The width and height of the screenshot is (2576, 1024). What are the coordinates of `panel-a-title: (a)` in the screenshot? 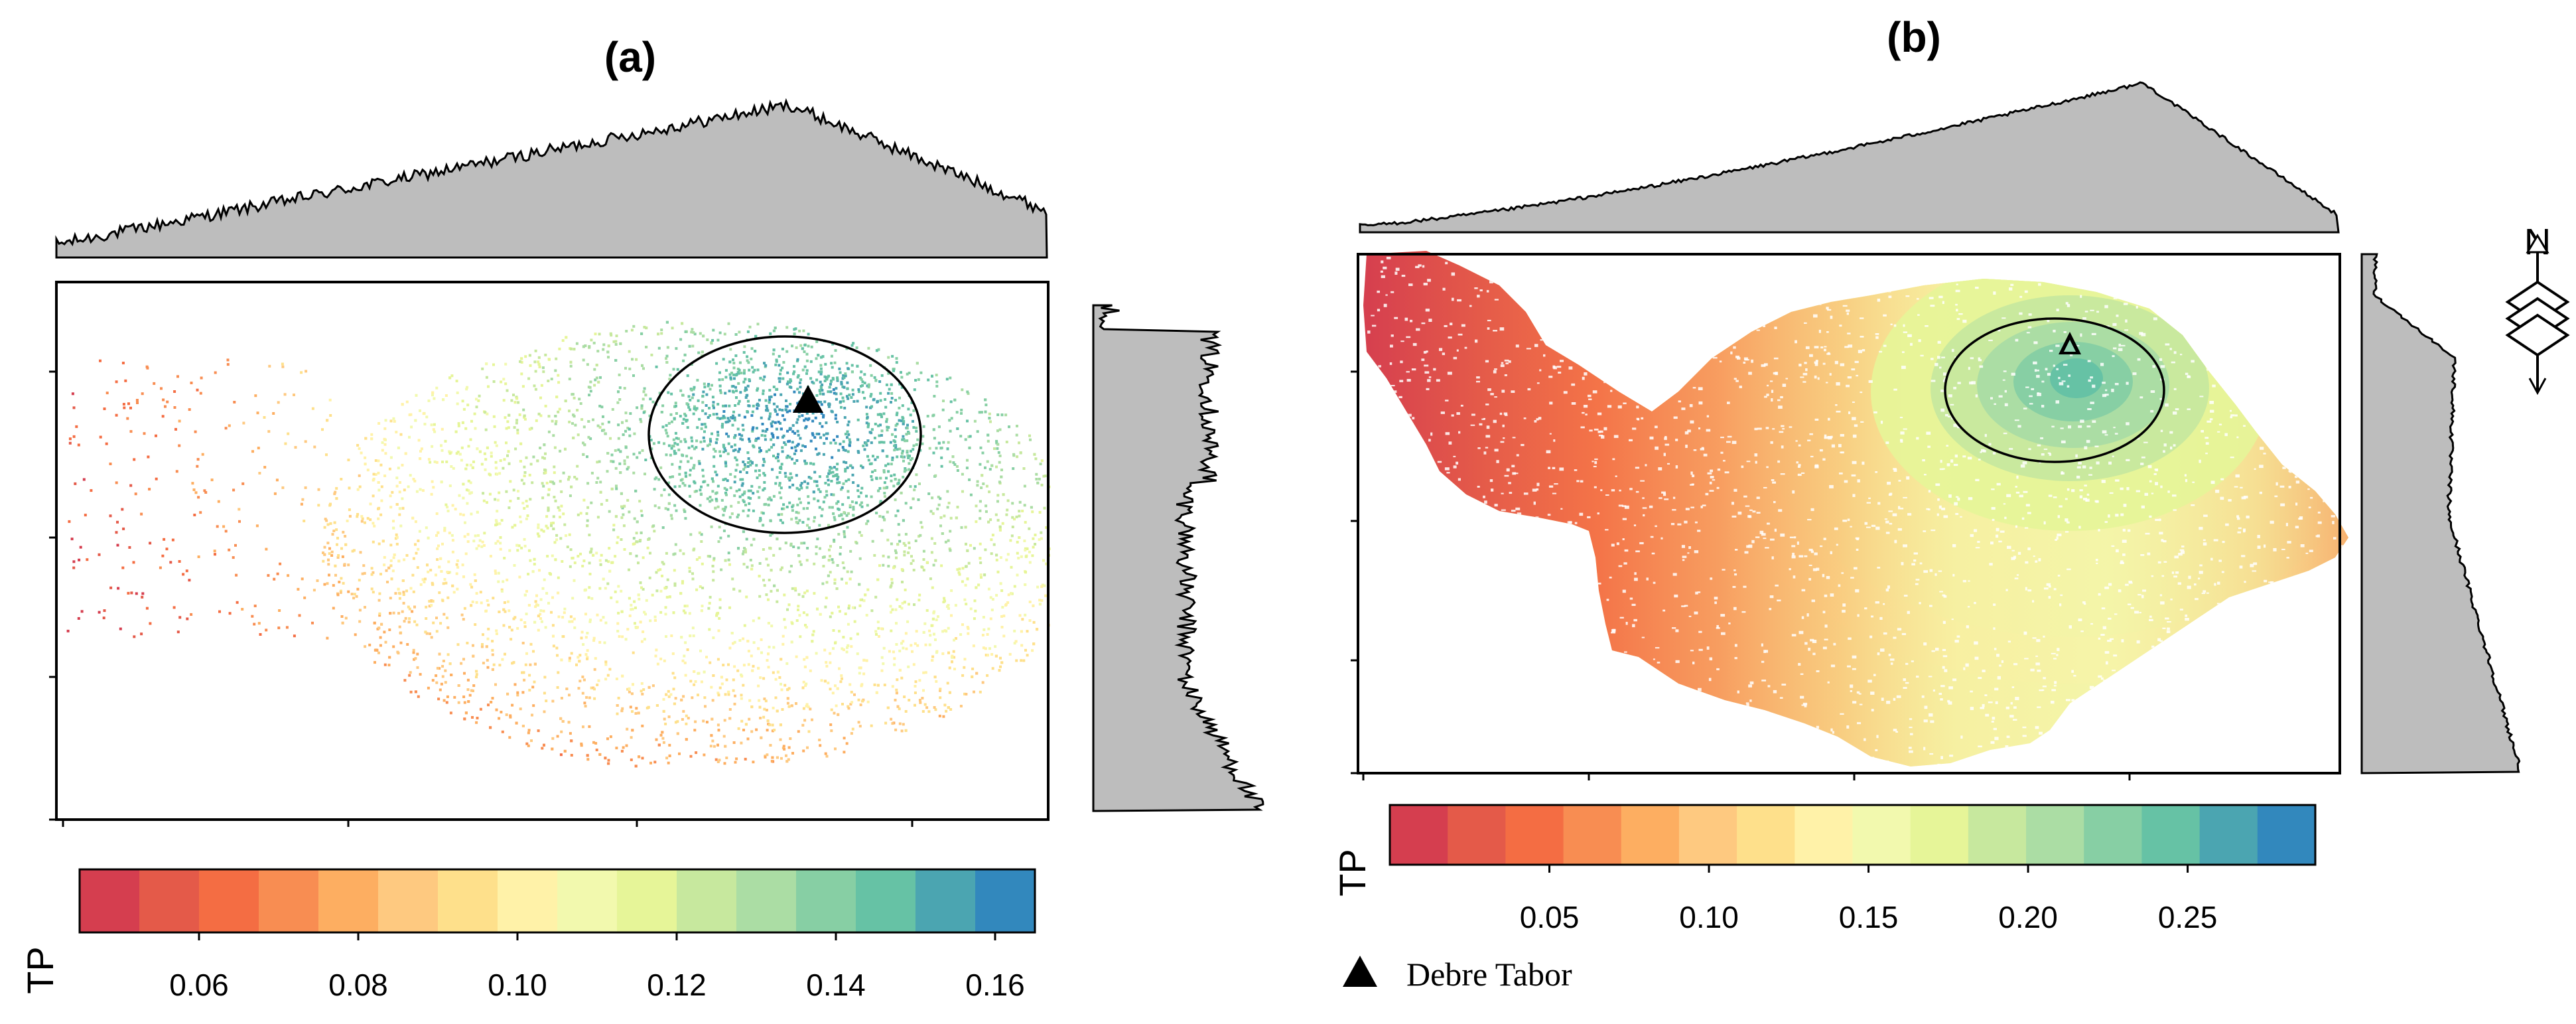 It's located at (630, 57).